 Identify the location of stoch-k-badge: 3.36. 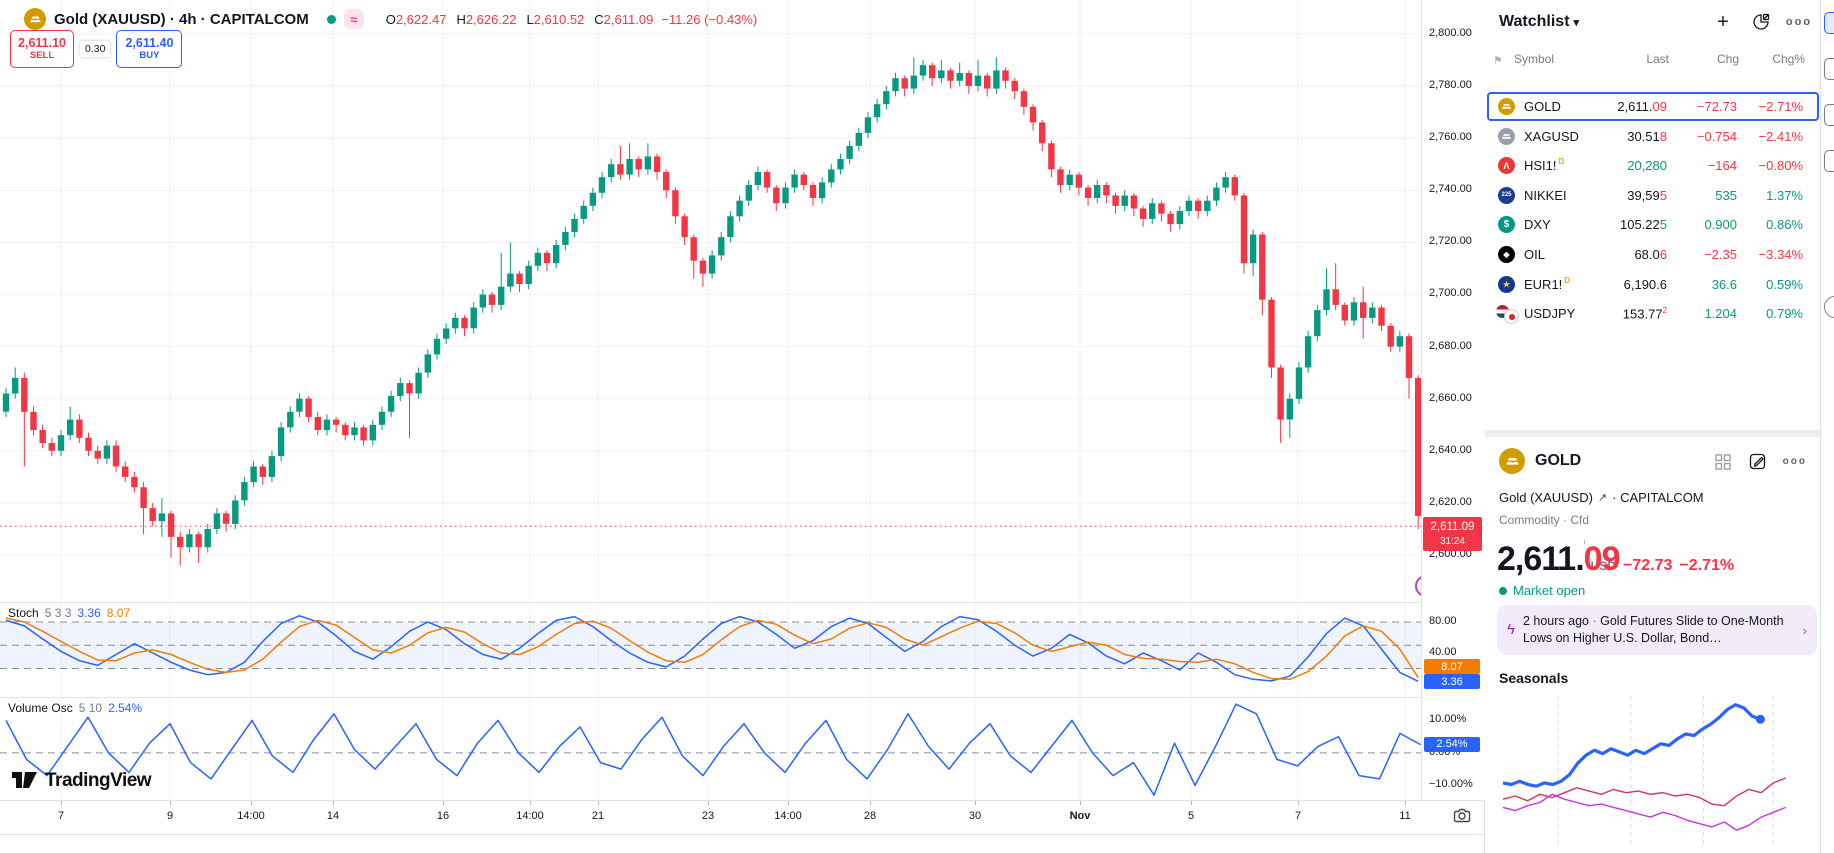
(1452, 681).